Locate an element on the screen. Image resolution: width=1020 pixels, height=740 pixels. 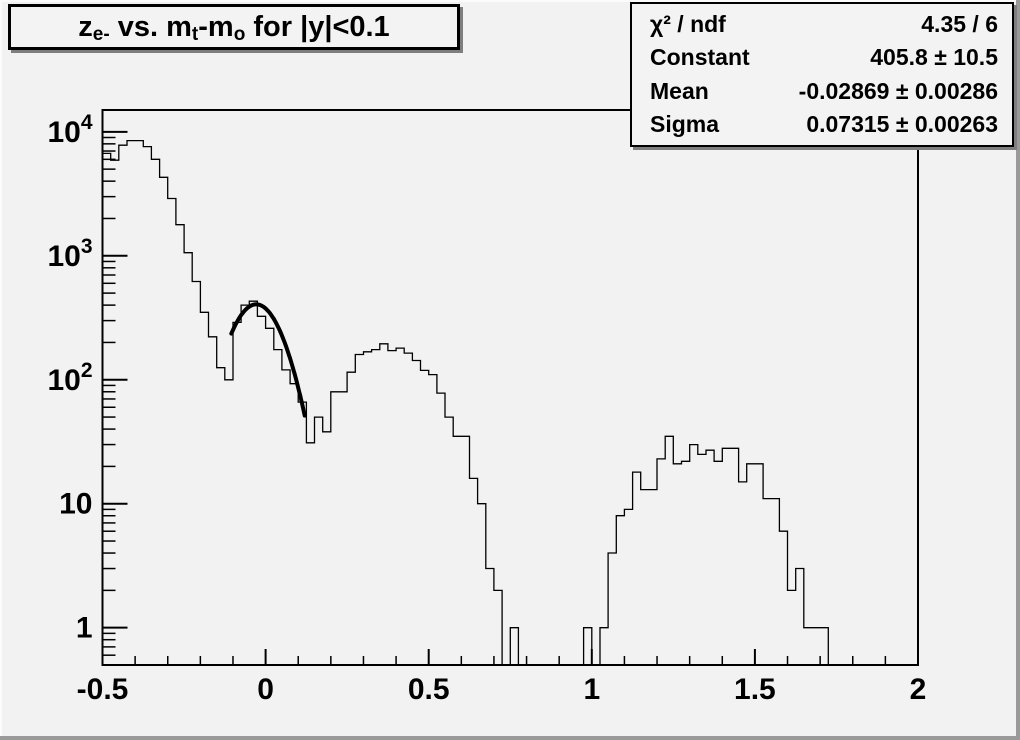
stats-row: χ² / ndf 4.35 / 6 is located at coordinates (822, 24).